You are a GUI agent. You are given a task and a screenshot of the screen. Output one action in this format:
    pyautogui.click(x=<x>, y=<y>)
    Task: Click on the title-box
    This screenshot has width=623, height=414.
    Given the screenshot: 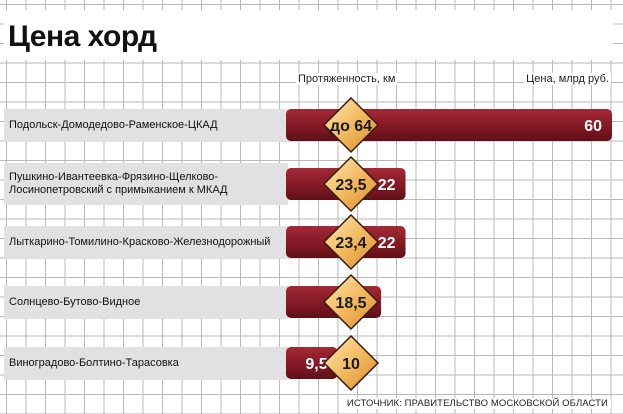 What is the action you would take?
    pyautogui.click(x=308, y=35)
    